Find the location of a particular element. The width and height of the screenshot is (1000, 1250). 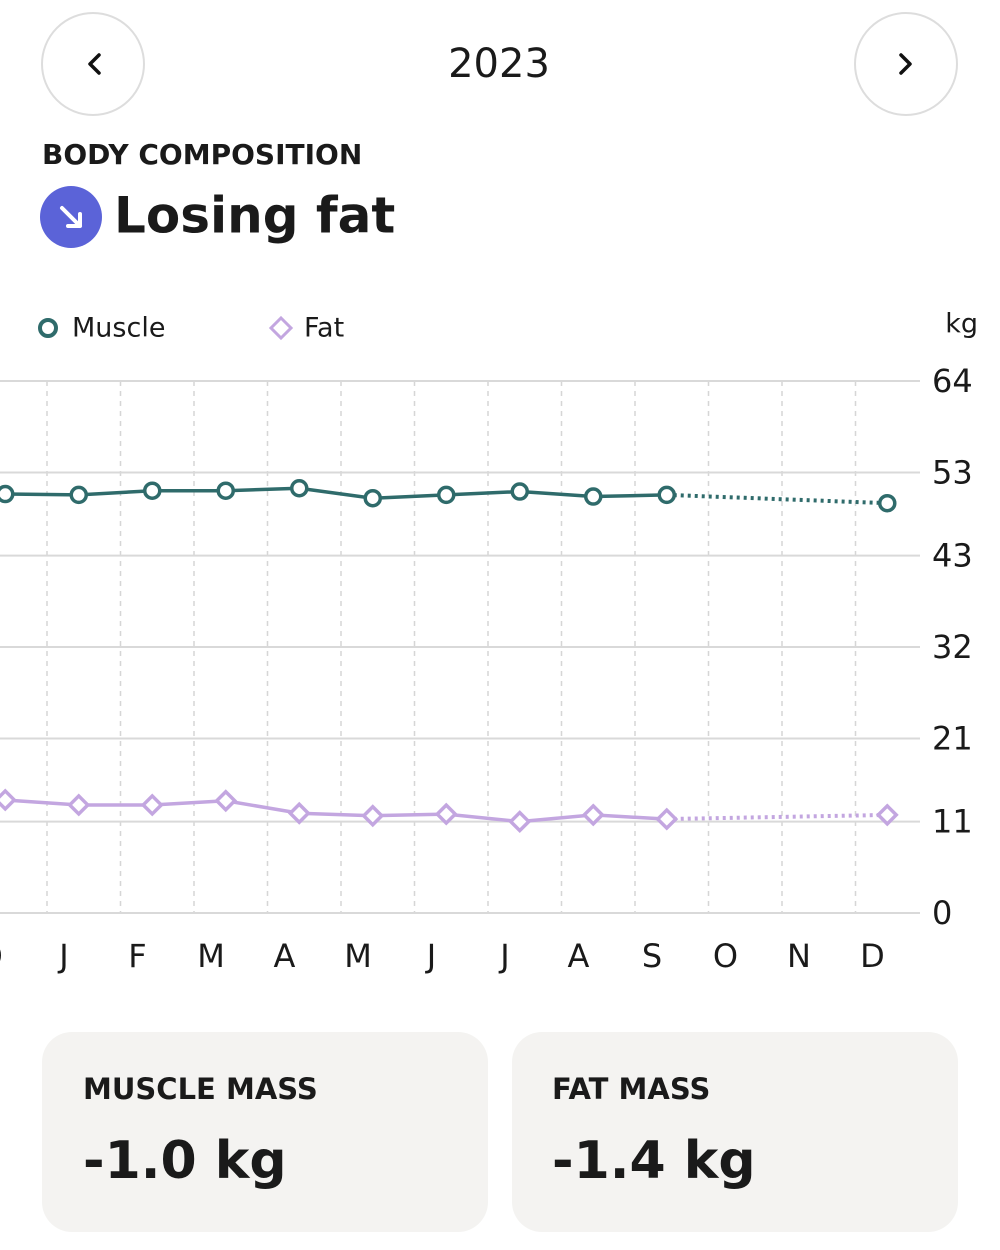

legend: Muscle Fat is located at coordinates (191, 328).